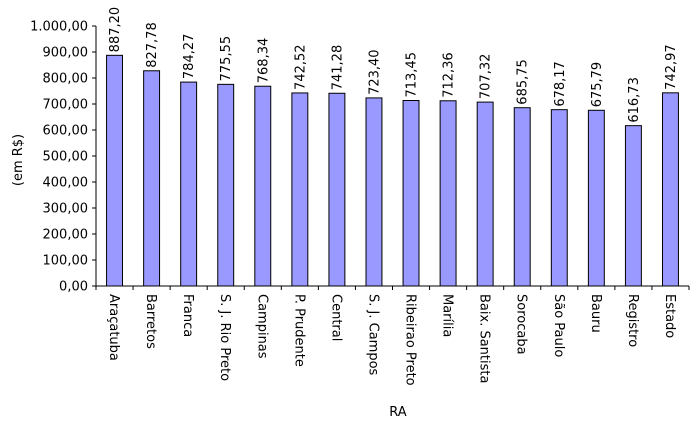  I want to click on bar-campinas, so click(263, 186).